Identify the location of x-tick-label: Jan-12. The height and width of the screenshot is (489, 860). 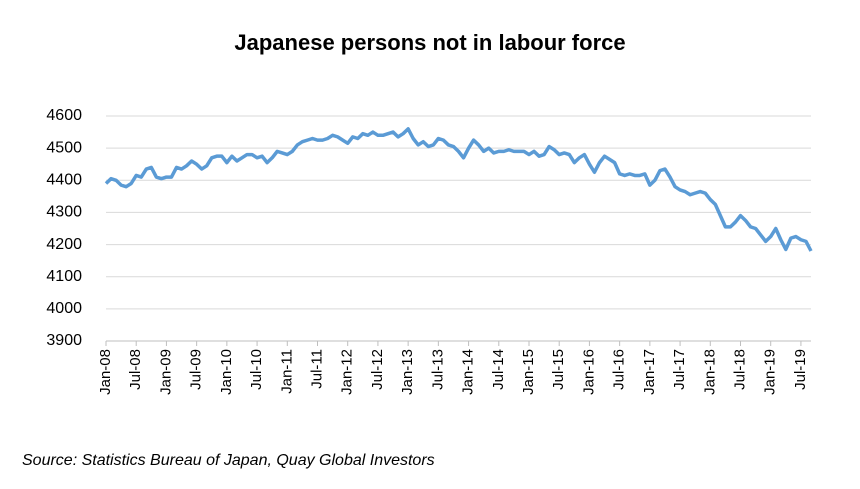
(347, 372).